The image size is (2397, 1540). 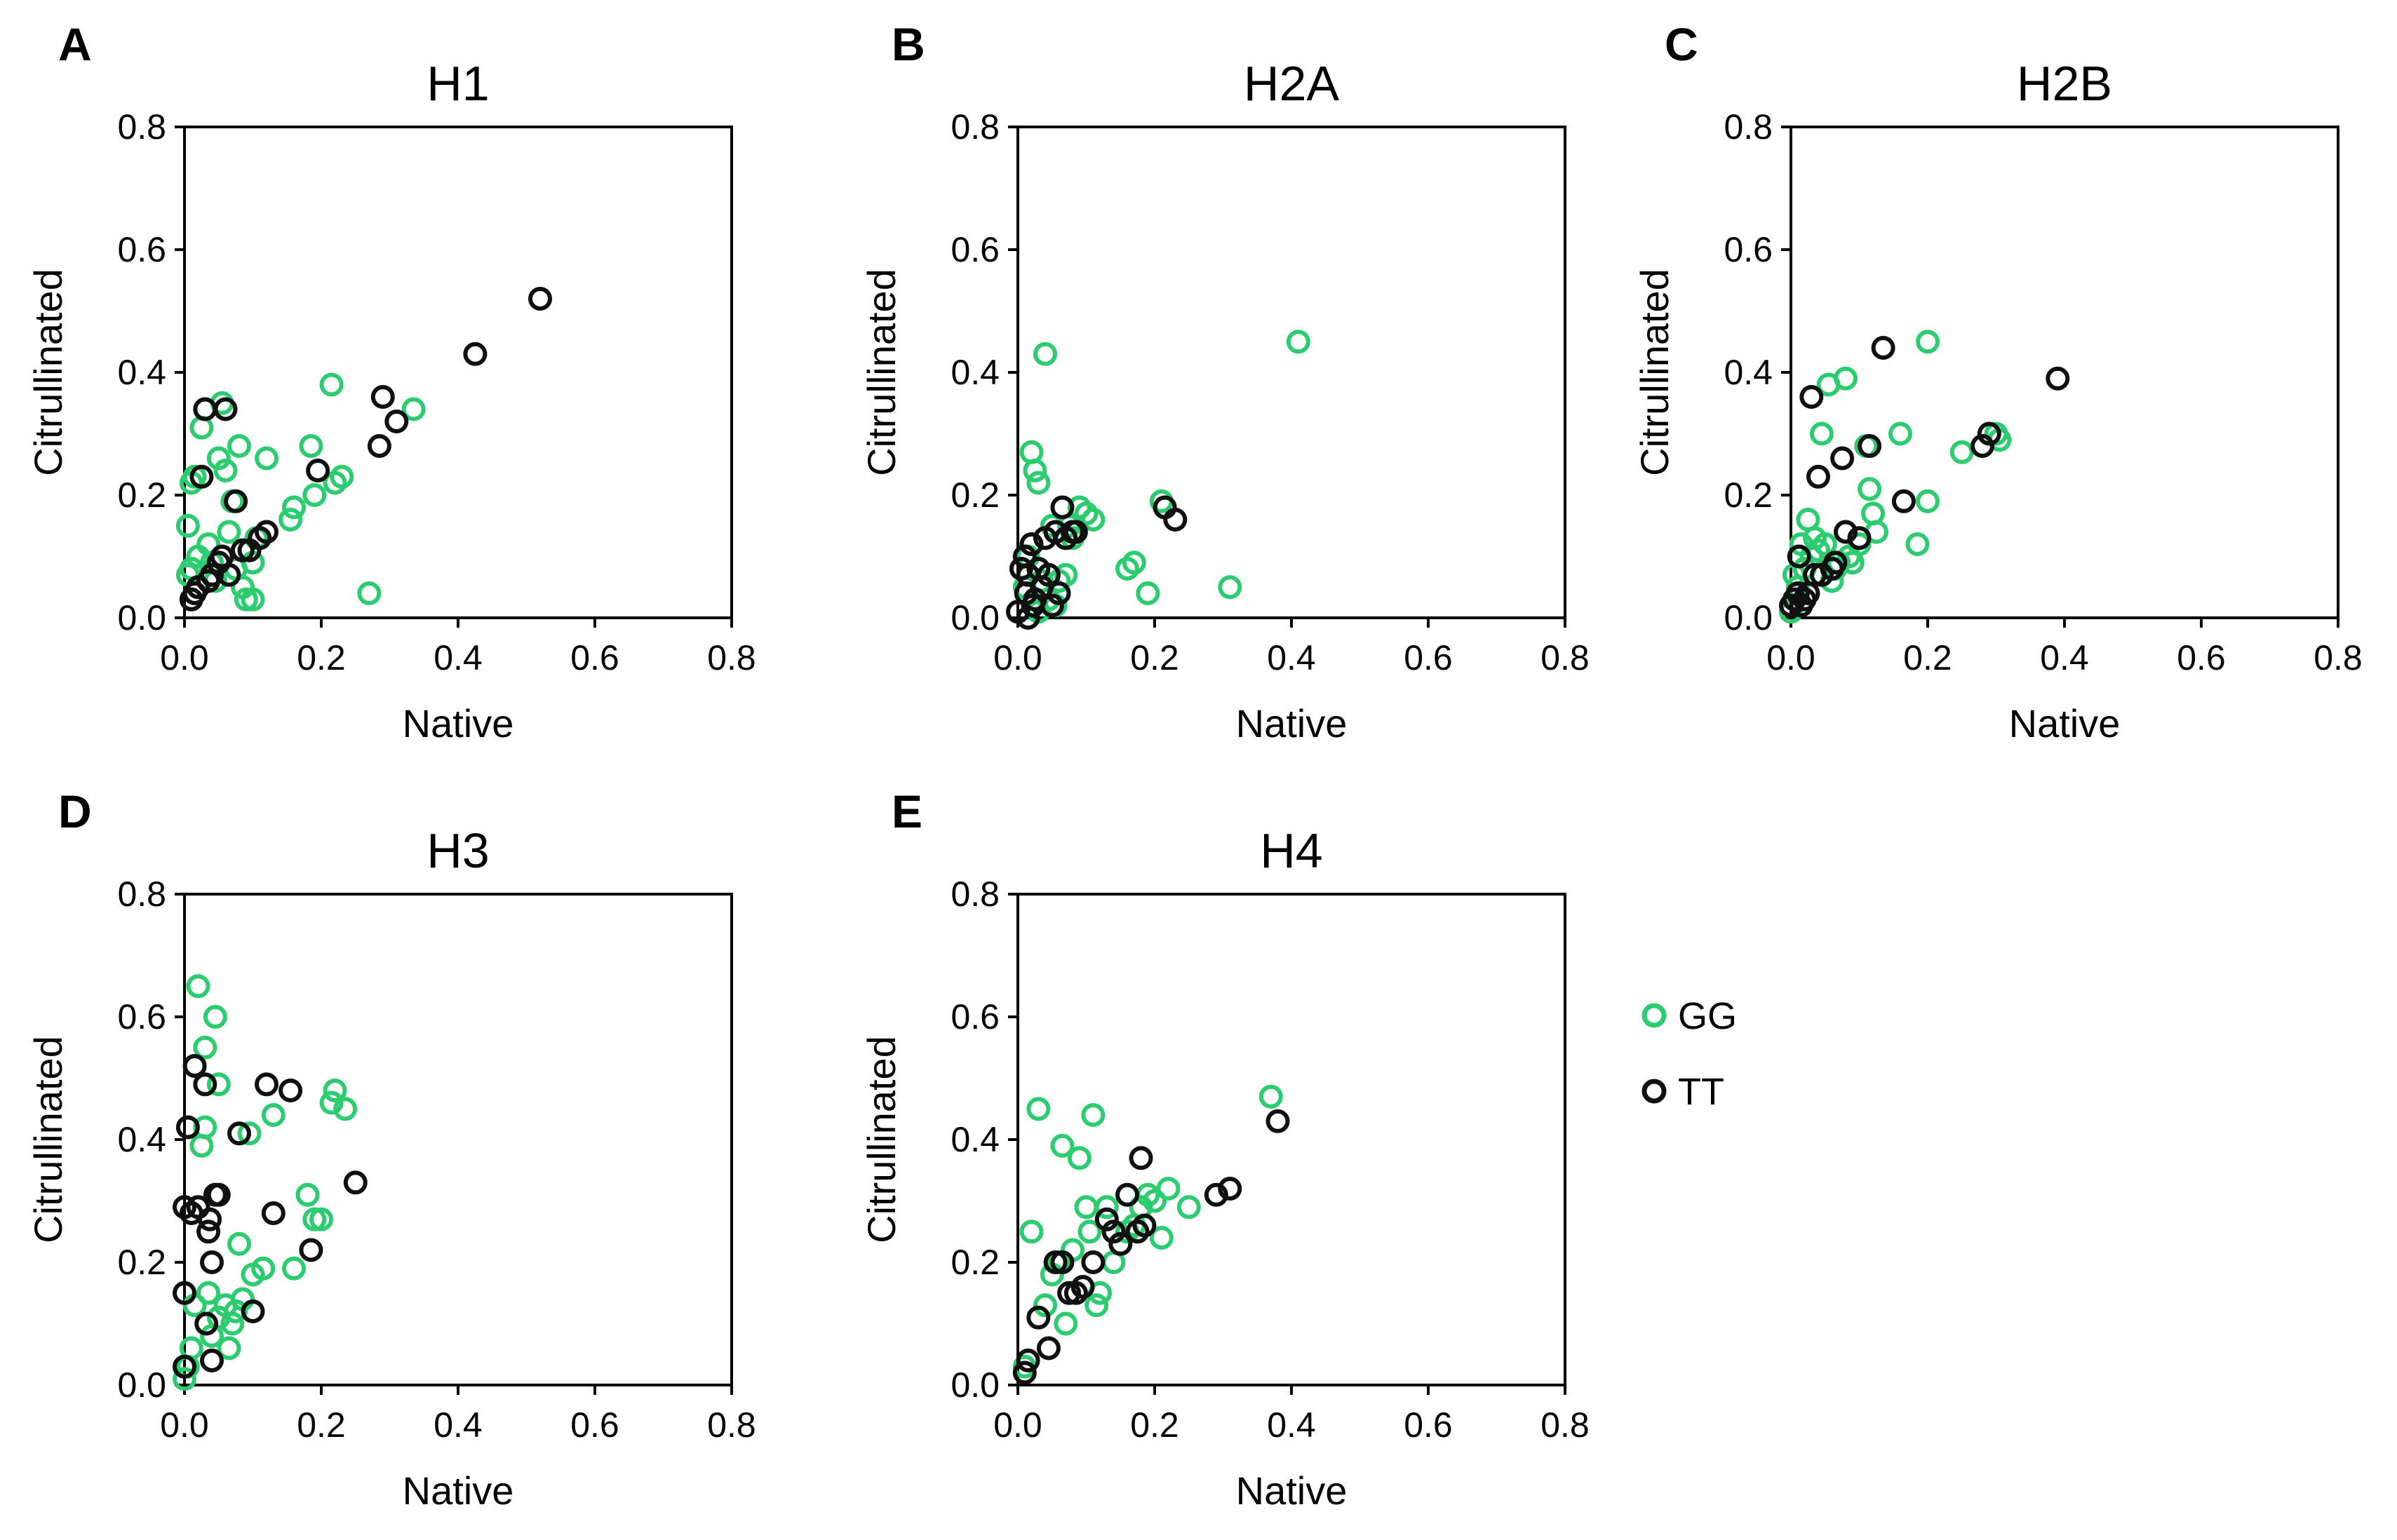 What do you see at coordinates (365, 449) in the screenshot?
I see `series-tt` at bounding box center [365, 449].